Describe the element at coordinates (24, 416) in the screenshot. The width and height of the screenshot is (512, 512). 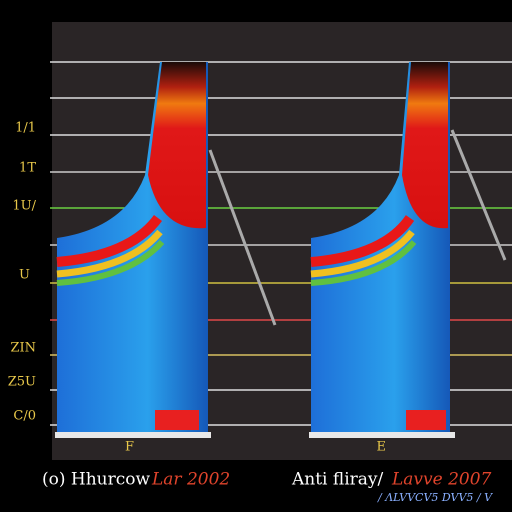
I see `axis-label: C/0` at that location.